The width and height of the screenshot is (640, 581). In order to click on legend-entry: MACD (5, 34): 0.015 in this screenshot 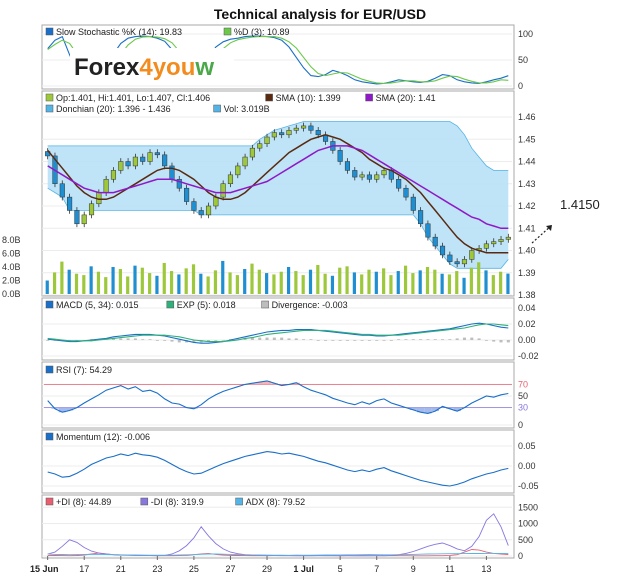, I will do `click(97, 305)`.